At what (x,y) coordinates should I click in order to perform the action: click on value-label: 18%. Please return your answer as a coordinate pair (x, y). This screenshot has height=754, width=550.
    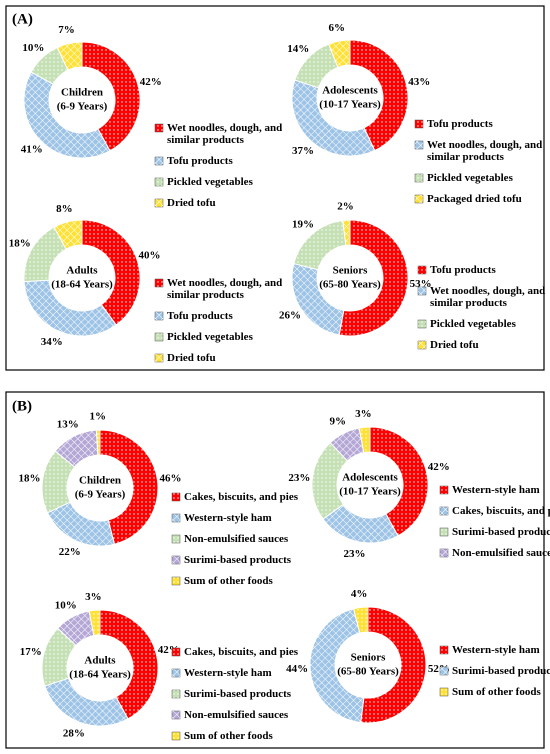
    Looking at the image, I should click on (20, 243).